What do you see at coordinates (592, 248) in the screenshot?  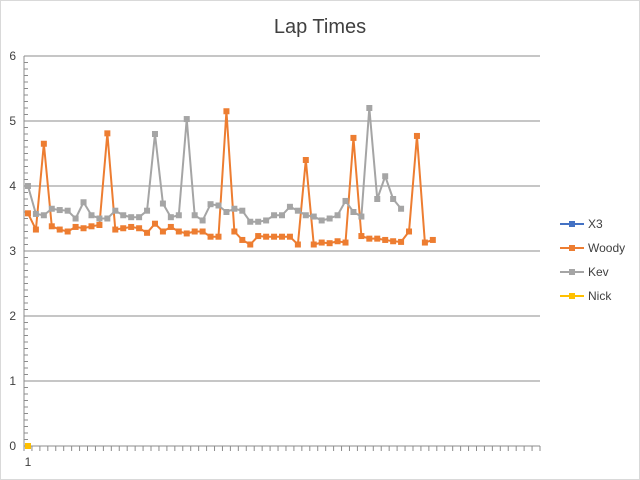 I see `legend-item-woody: Woody` at bounding box center [592, 248].